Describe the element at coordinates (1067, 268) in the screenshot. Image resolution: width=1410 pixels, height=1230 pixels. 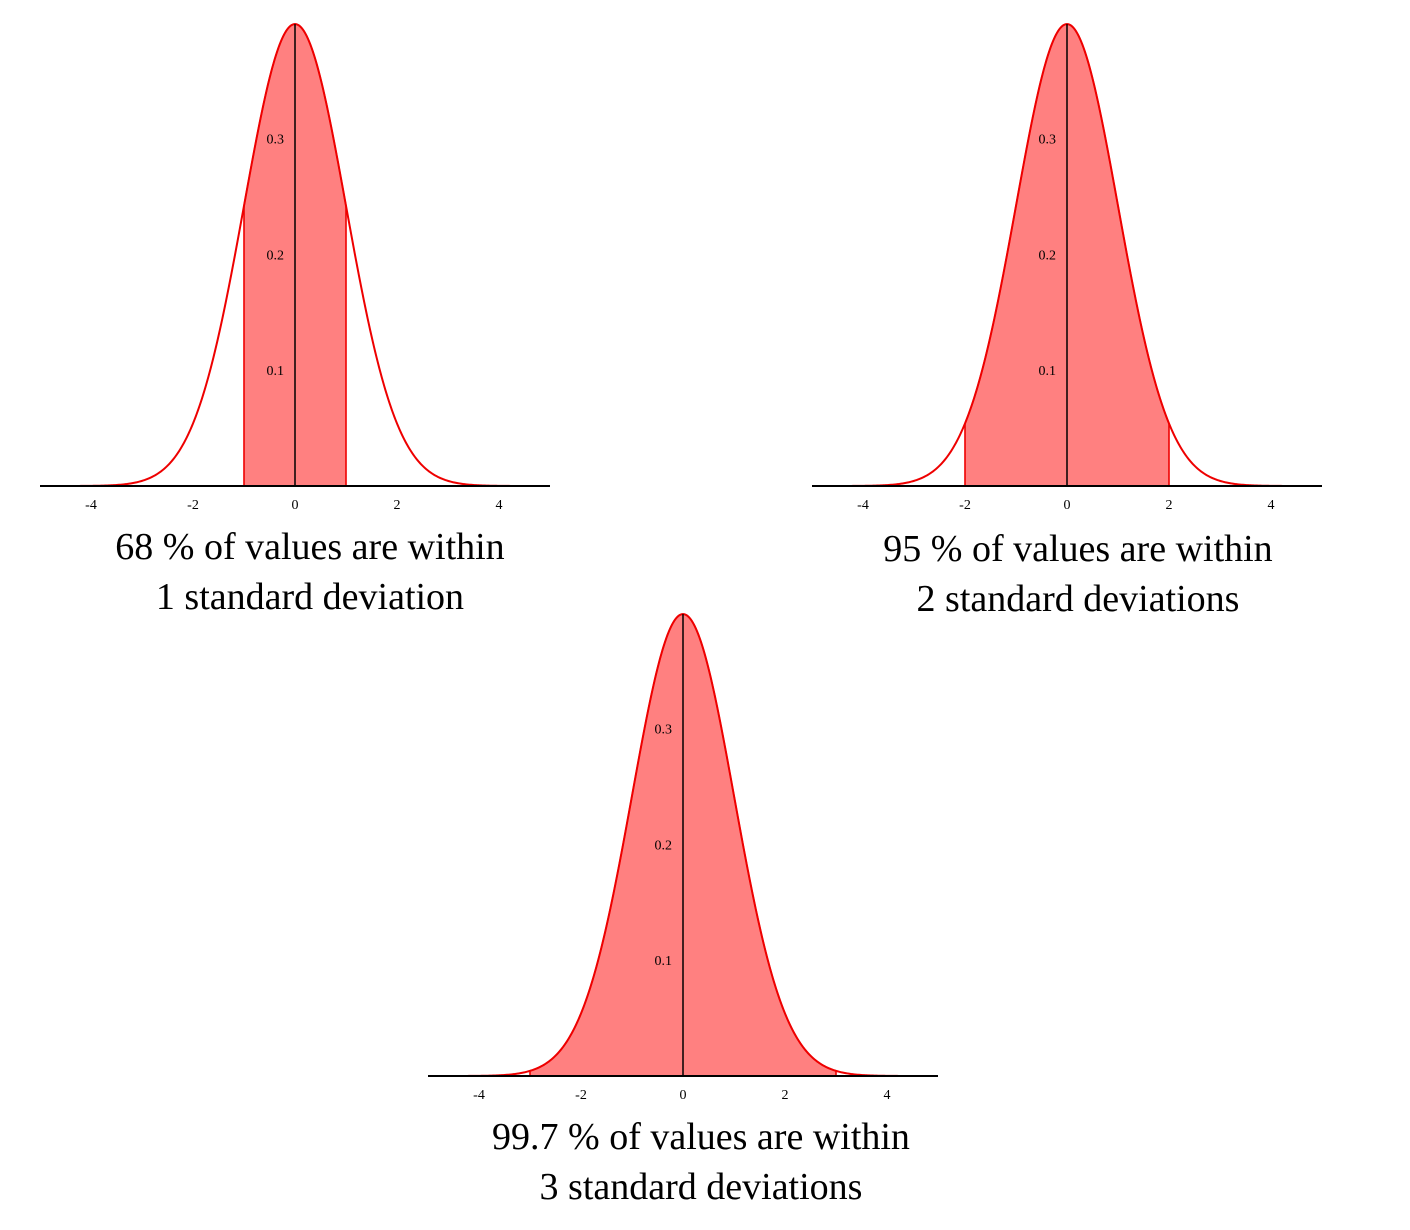
I see `normal-curve-chart-2sd: -4 -2 0 2 4 0.1 0.2 0.3` at that location.